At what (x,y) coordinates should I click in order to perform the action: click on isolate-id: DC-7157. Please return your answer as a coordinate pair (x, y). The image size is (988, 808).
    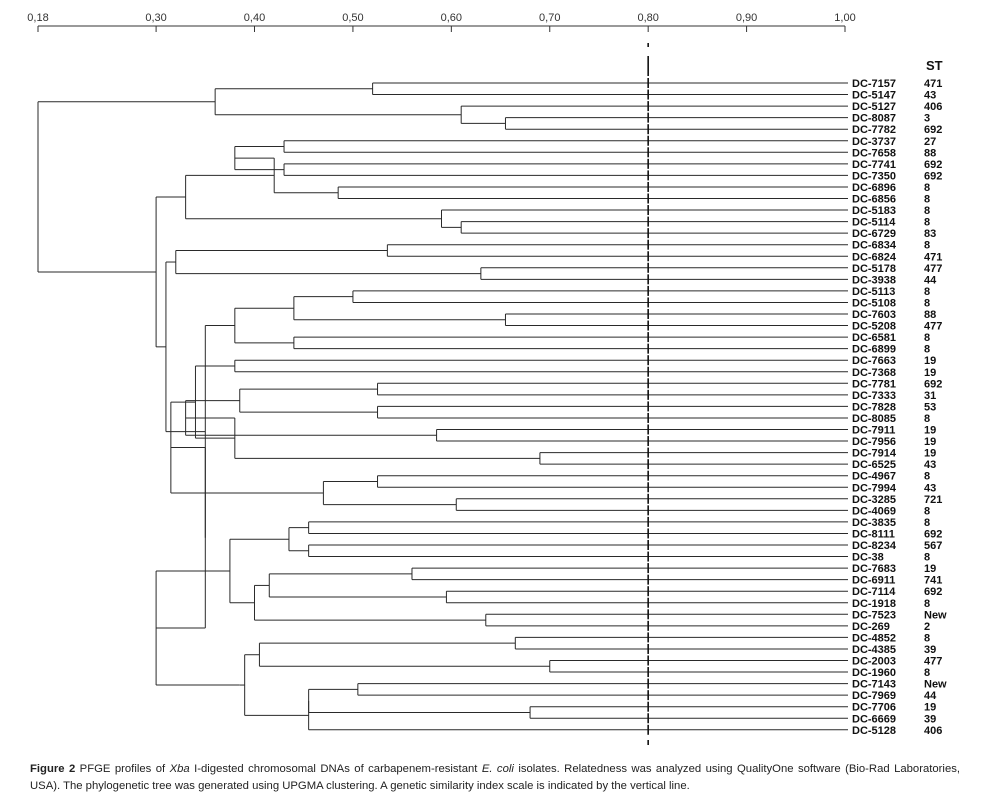
    Looking at the image, I should click on (874, 84).